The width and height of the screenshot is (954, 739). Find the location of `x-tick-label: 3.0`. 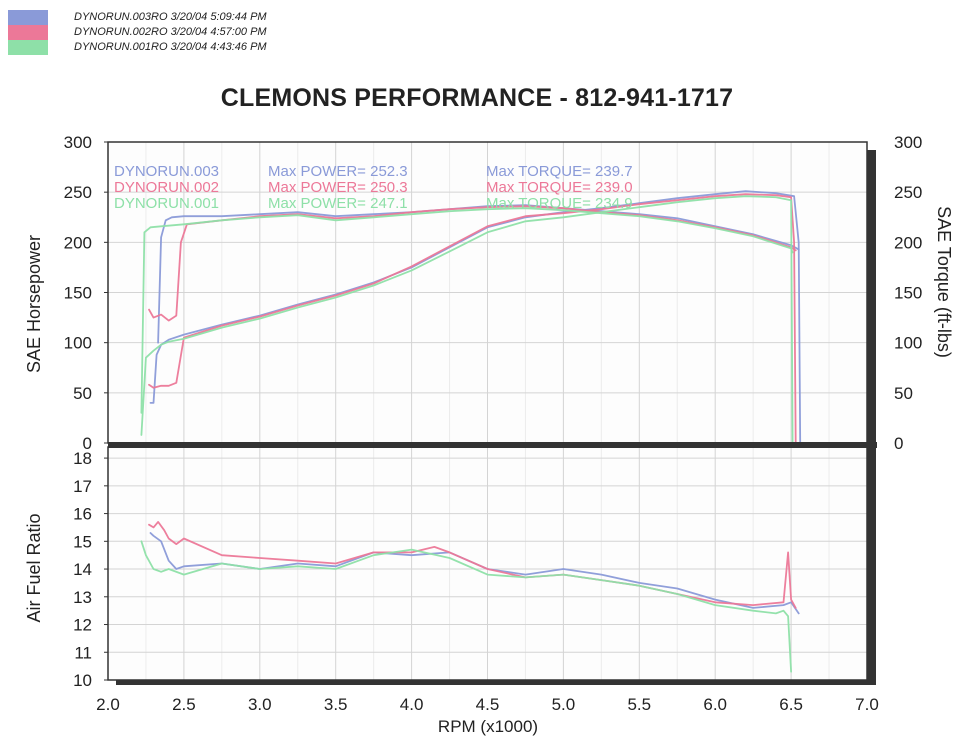

x-tick-label: 3.0 is located at coordinates (260, 704).